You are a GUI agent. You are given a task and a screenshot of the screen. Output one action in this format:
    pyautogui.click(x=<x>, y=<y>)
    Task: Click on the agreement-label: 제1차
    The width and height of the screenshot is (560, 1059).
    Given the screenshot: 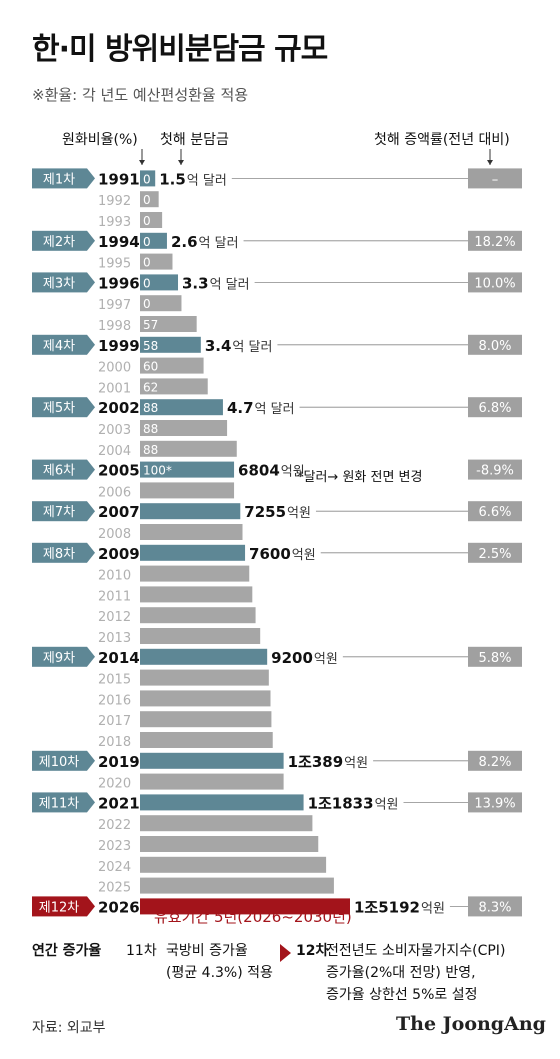 What is the action you would take?
    pyautogui.click(x=59, y=179)
    